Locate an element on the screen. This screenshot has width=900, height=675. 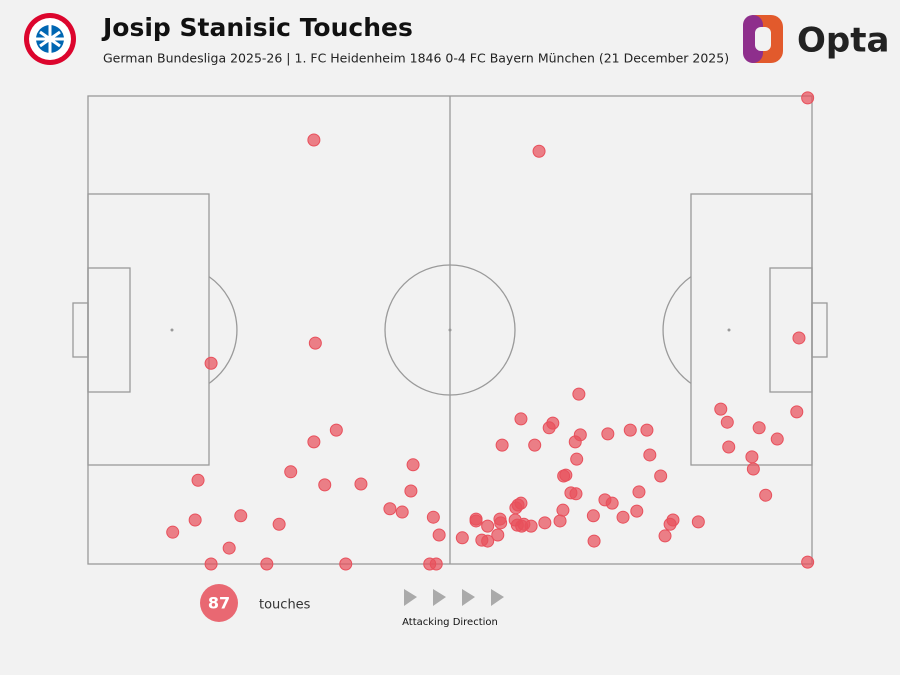
touch-count: 87 is located at coordinates (219, 603).